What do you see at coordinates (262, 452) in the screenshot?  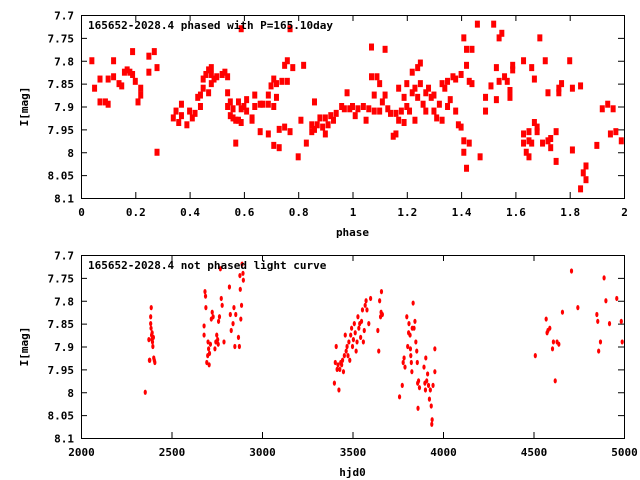 I see `x-tick-label: 3000` at bounding box center [262, 452].